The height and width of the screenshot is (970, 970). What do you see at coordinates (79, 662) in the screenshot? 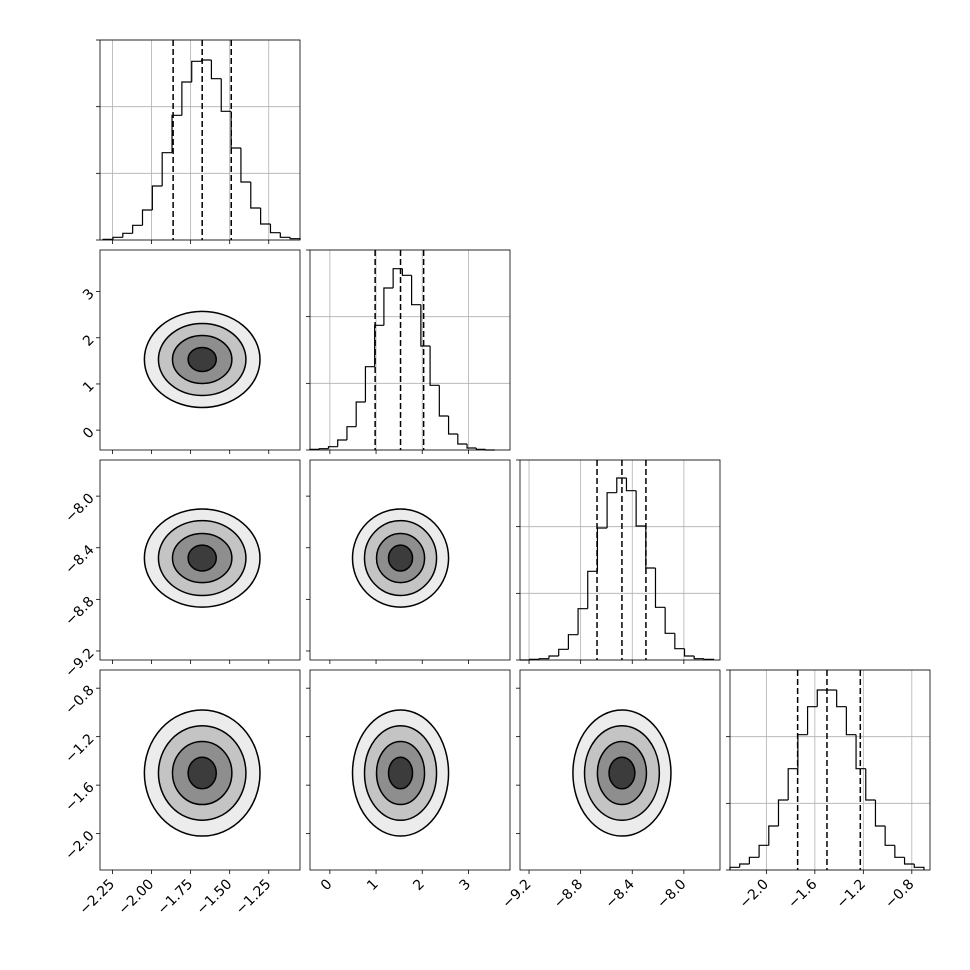
I see `y-tick-label: −9.2` at bounding box center [79, 662].